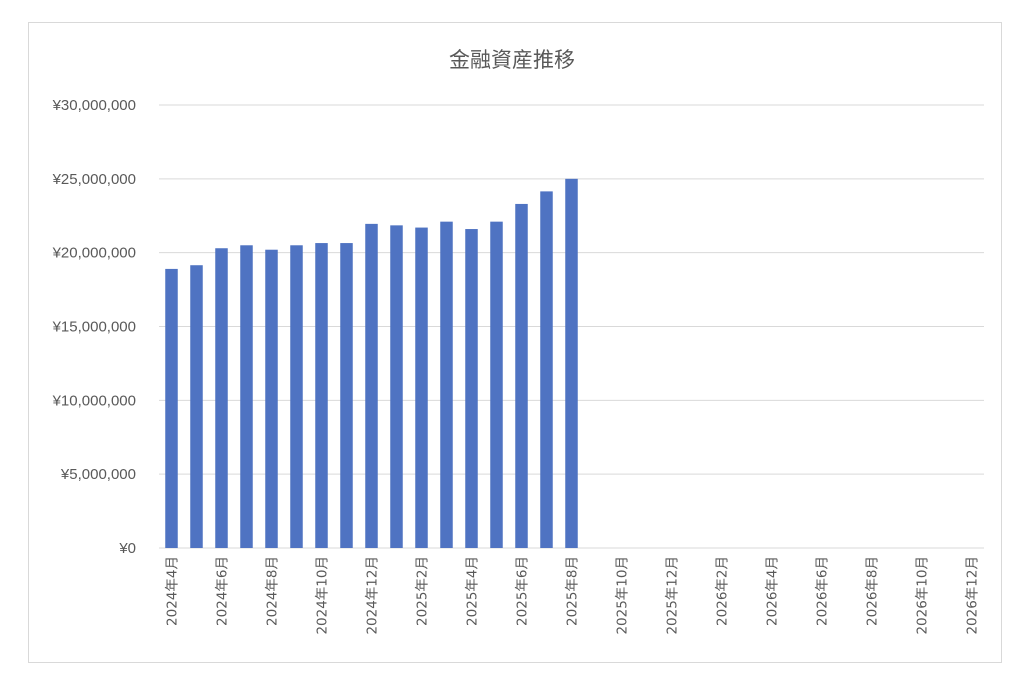  Describe the element at coordinates (723, 591) in the screenshot. I see `x-tick-label: 2026年2月` at that location.